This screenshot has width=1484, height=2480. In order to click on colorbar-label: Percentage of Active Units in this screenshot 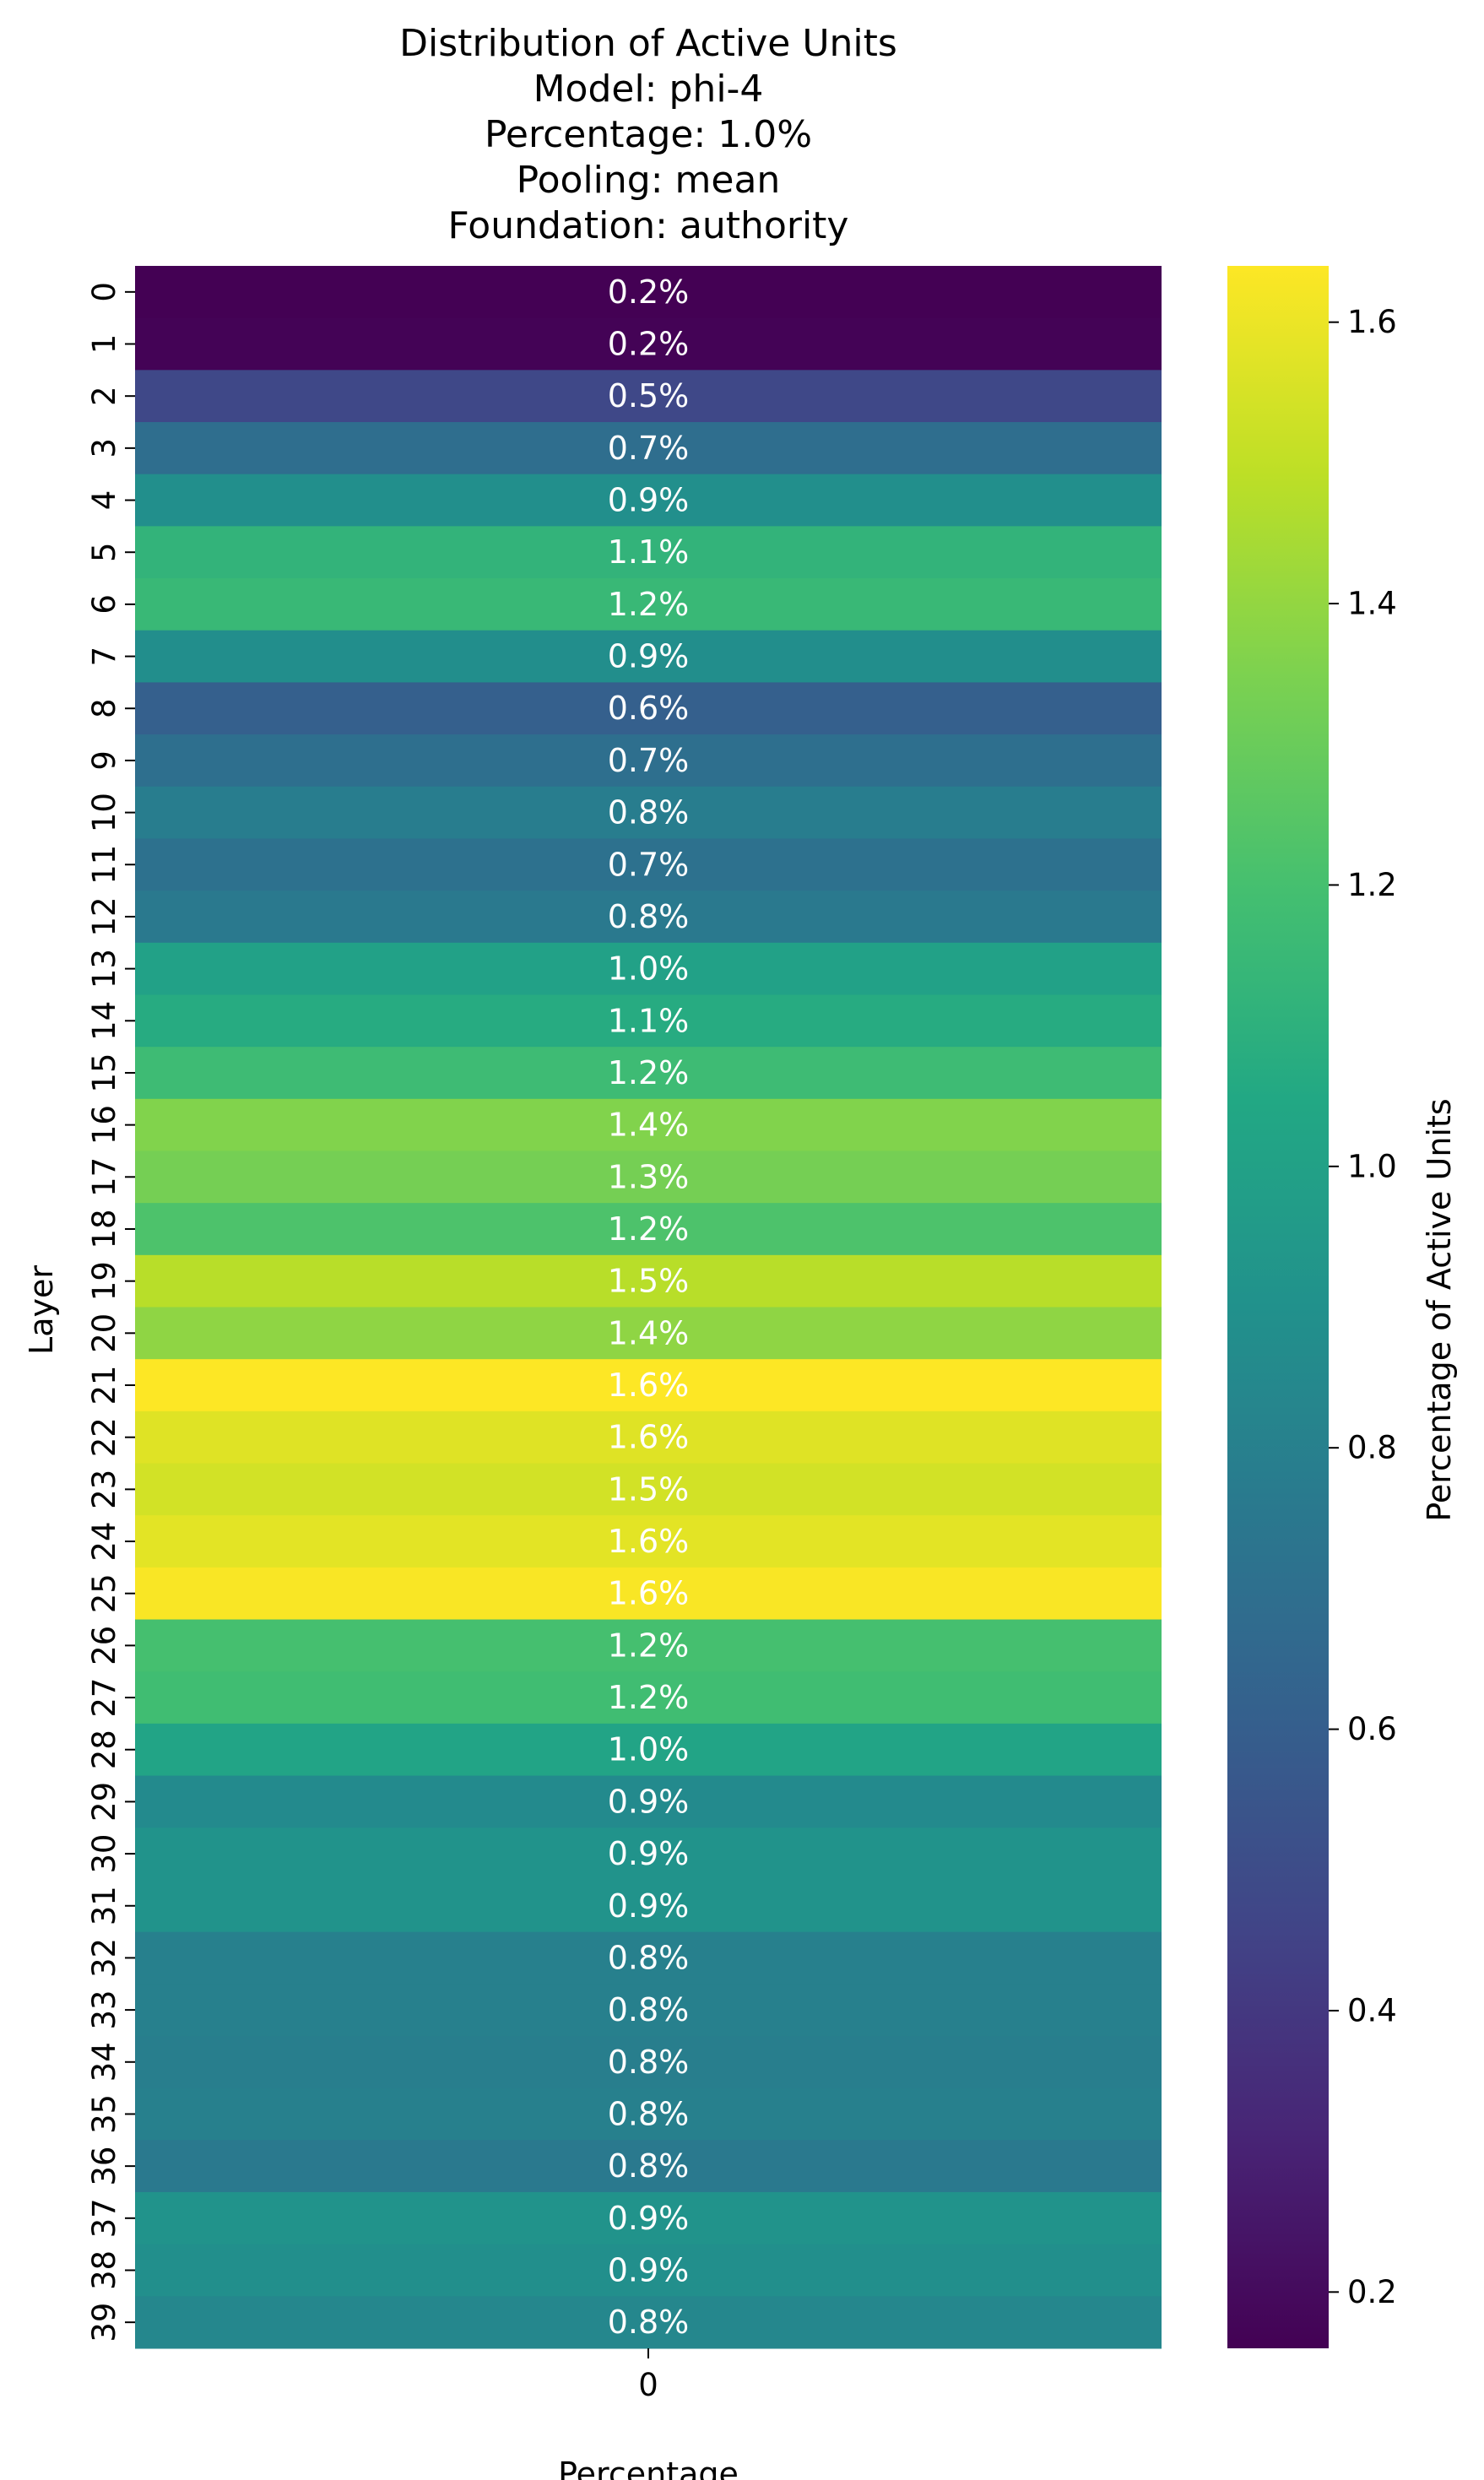, I will do `click(1439, 1309)`.